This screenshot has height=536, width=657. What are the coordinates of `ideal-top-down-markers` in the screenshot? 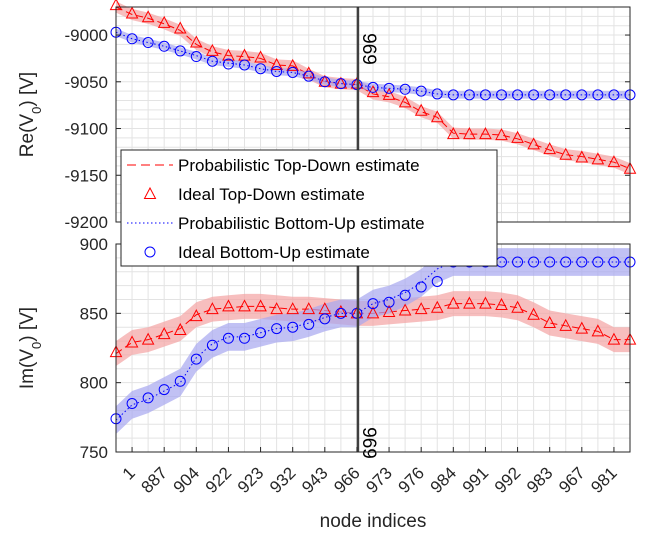 It's located at (373, 327).